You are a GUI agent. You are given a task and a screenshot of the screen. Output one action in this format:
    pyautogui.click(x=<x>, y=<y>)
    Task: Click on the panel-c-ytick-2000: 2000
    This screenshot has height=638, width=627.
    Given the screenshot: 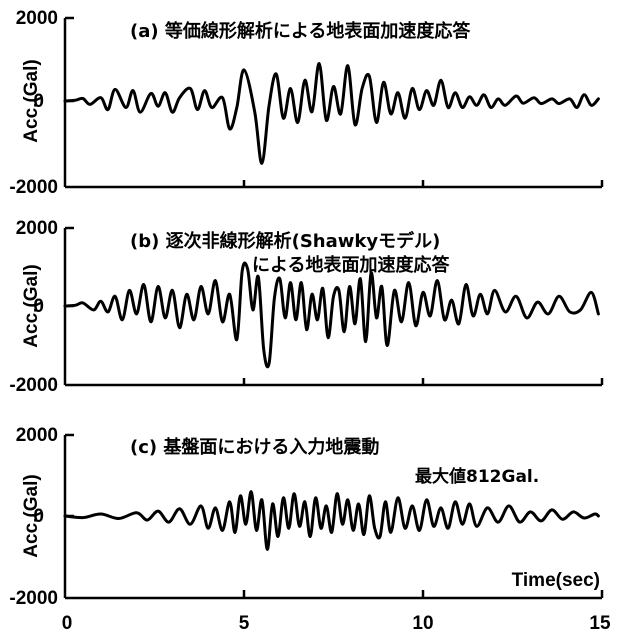 What is the action you would take?
    pyautogui.click(x=37, y=435)
    